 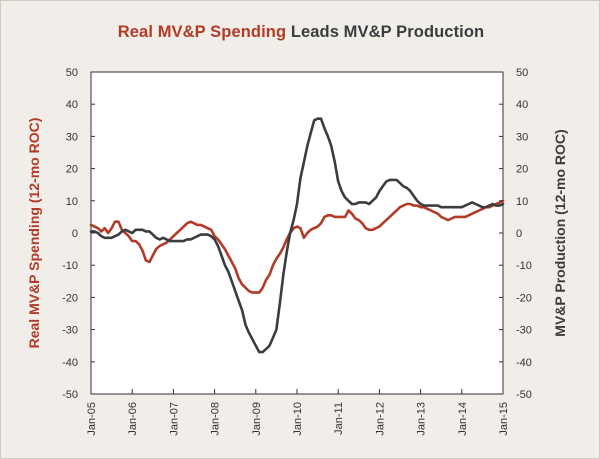 I want to click on x-tick-label: Jan-06, so click(x=133, y=419).